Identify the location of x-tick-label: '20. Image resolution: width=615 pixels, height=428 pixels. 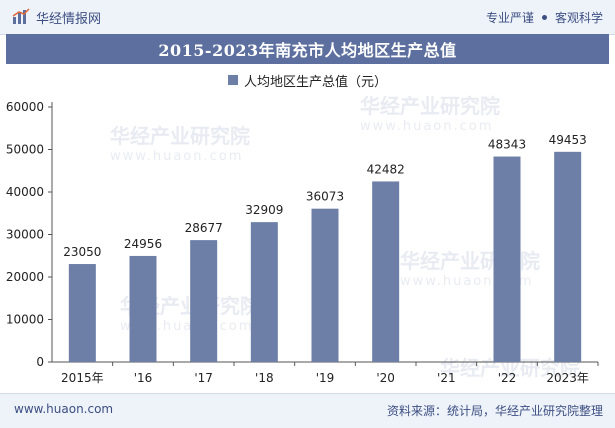
(385, 378).